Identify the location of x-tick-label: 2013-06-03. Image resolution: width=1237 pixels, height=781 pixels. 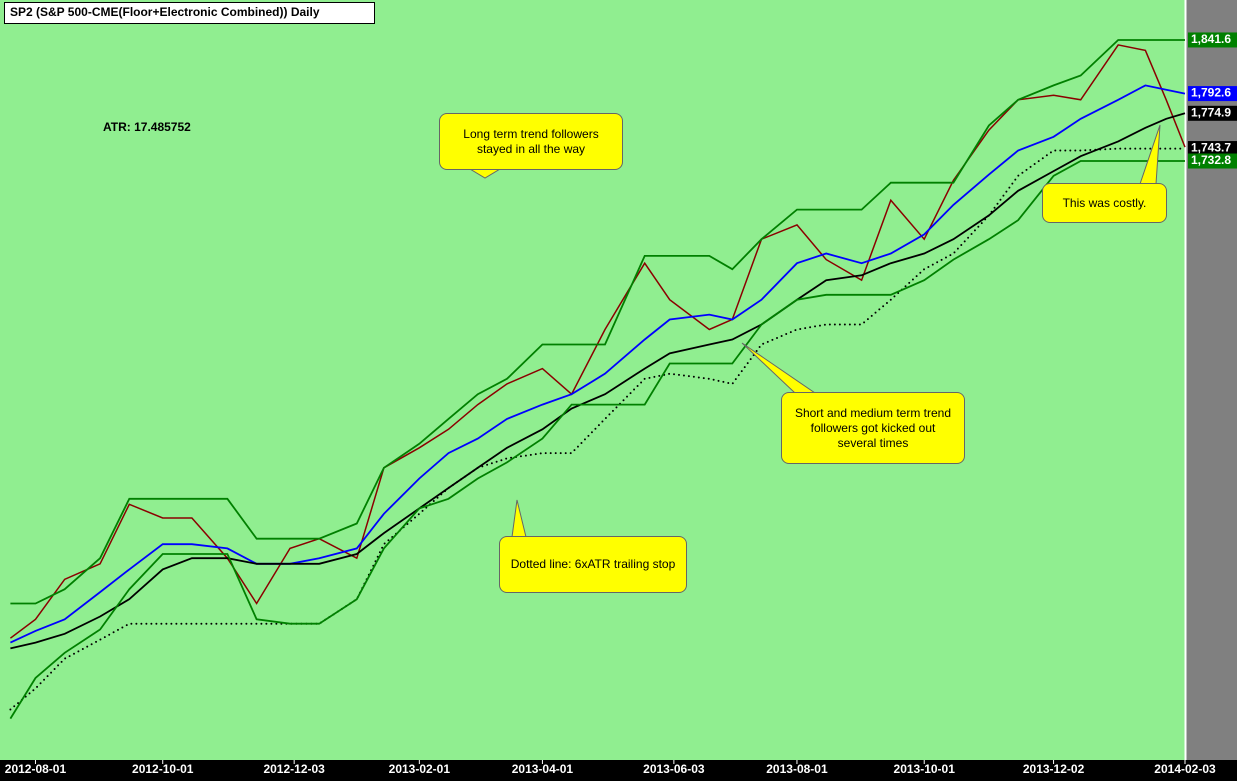
(674, 769).